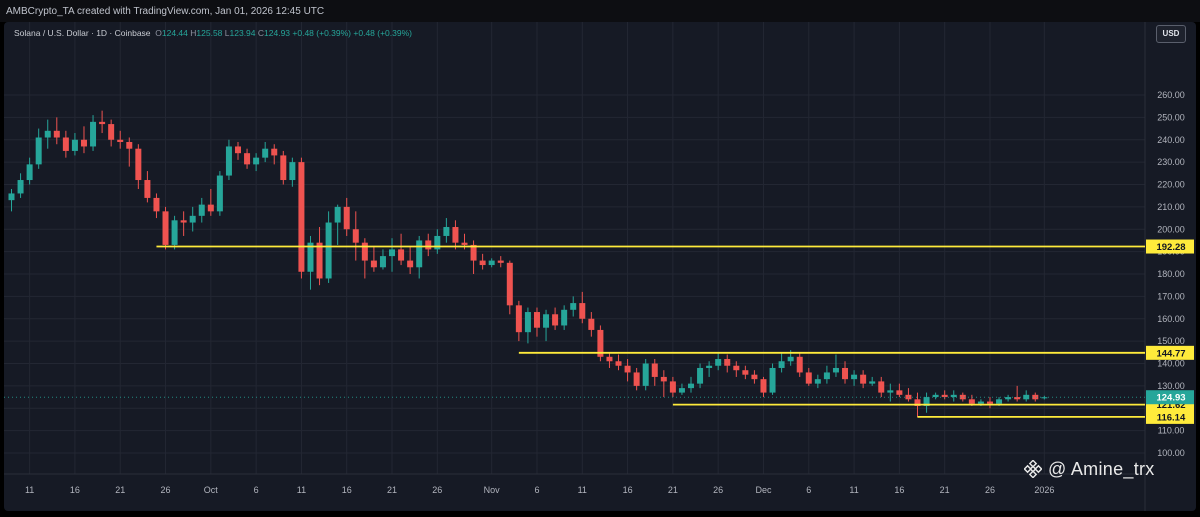 This screenshot has width=1200, height=517. What do you see at coordinates (763, 490) in the screenshot?
I see `x-tick-label: Dec` at bounding box center [763, 490].